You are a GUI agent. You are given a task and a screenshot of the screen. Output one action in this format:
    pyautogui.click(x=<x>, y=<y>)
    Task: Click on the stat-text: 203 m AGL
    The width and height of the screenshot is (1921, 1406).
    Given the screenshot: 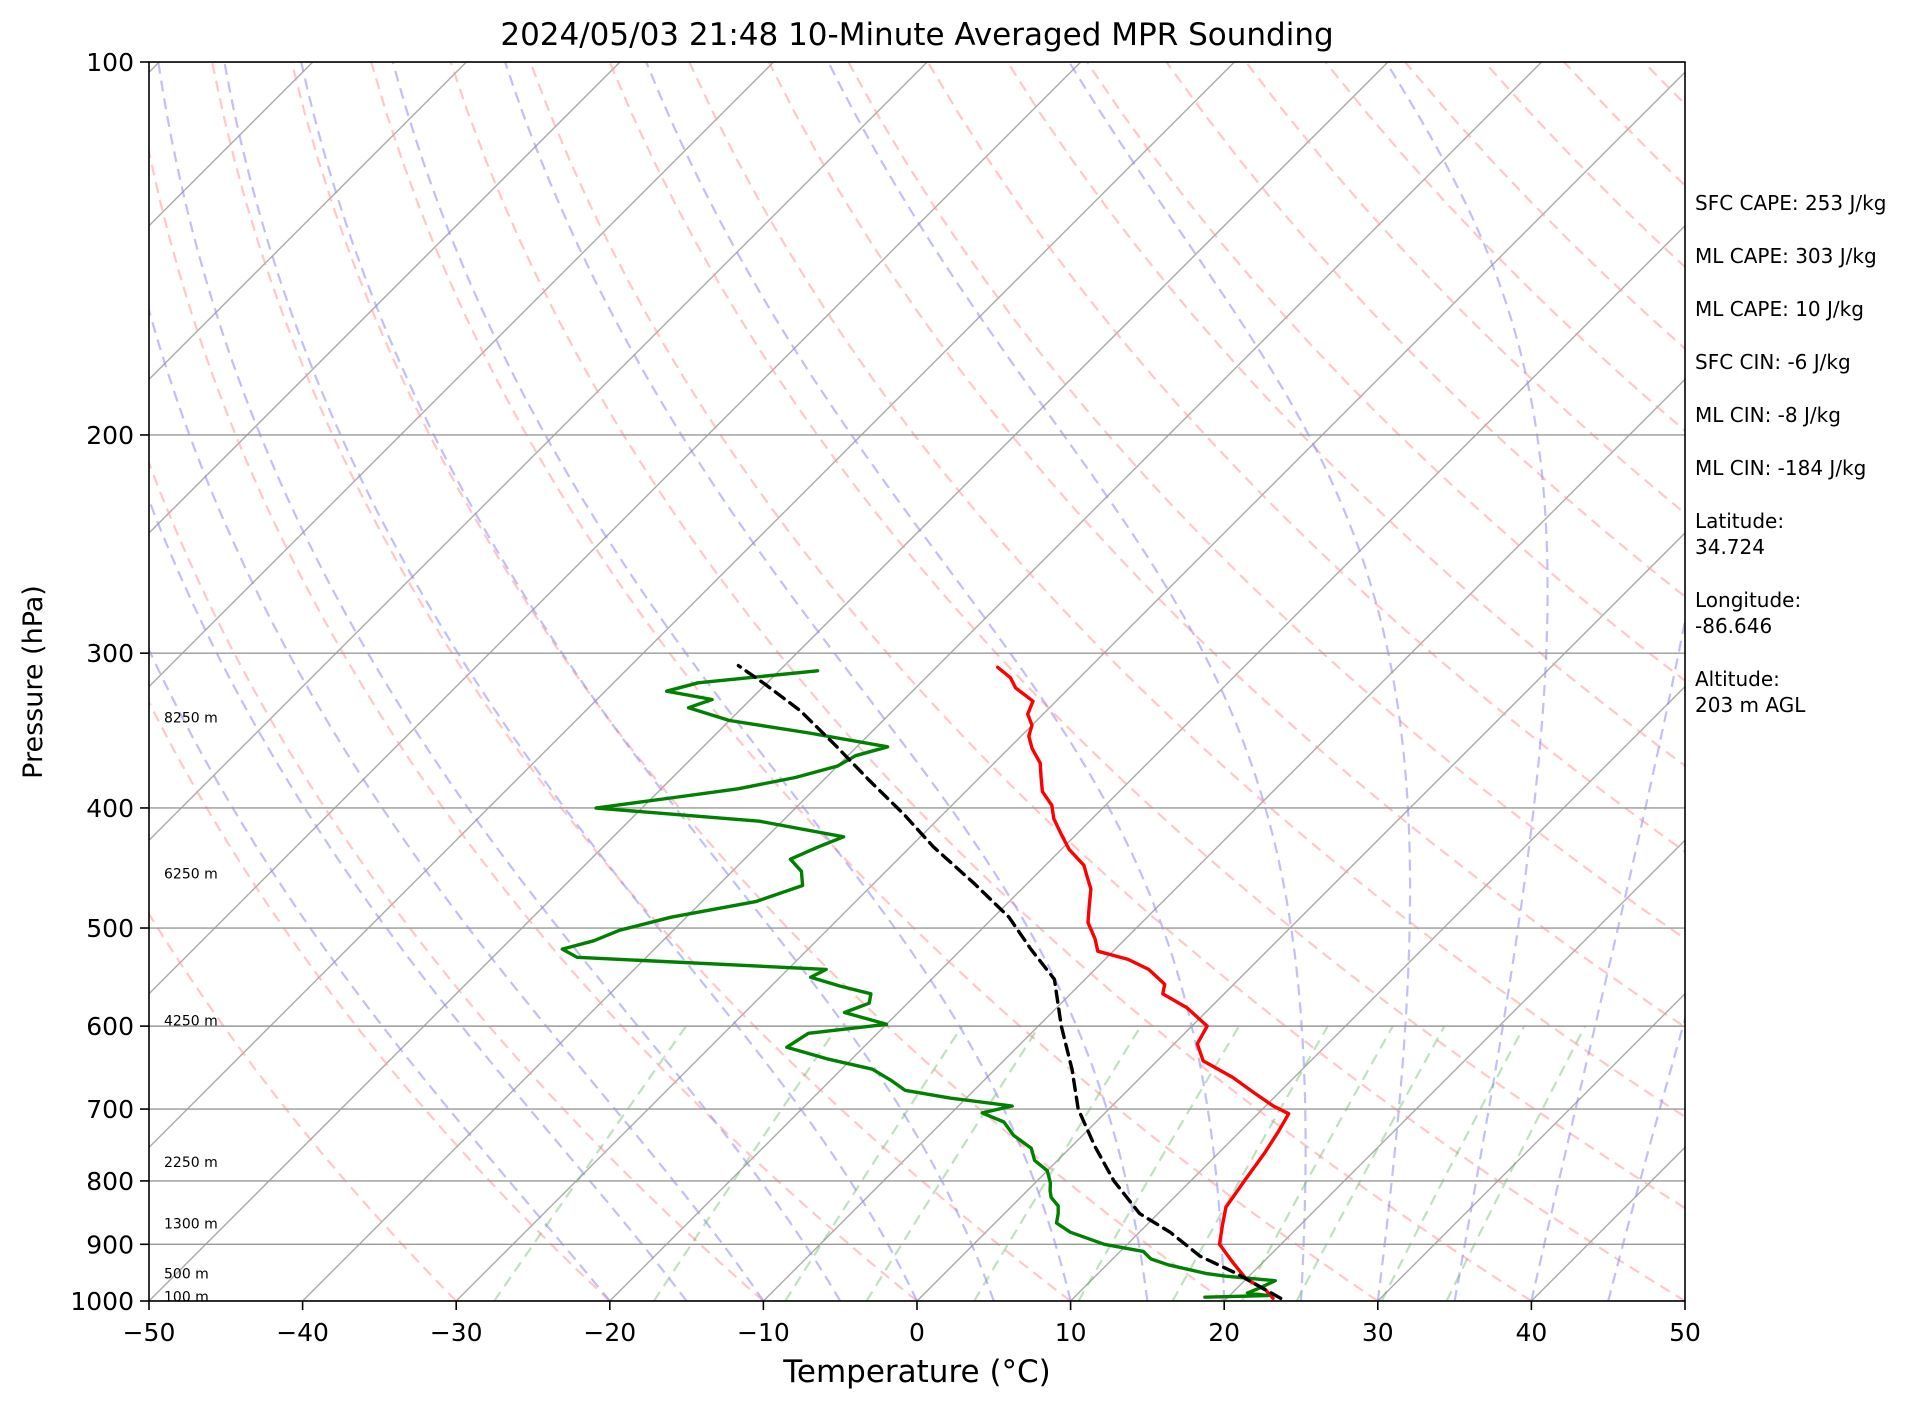 What is the action you would take?
    pyautogui.click(x=1750, y=705)
    